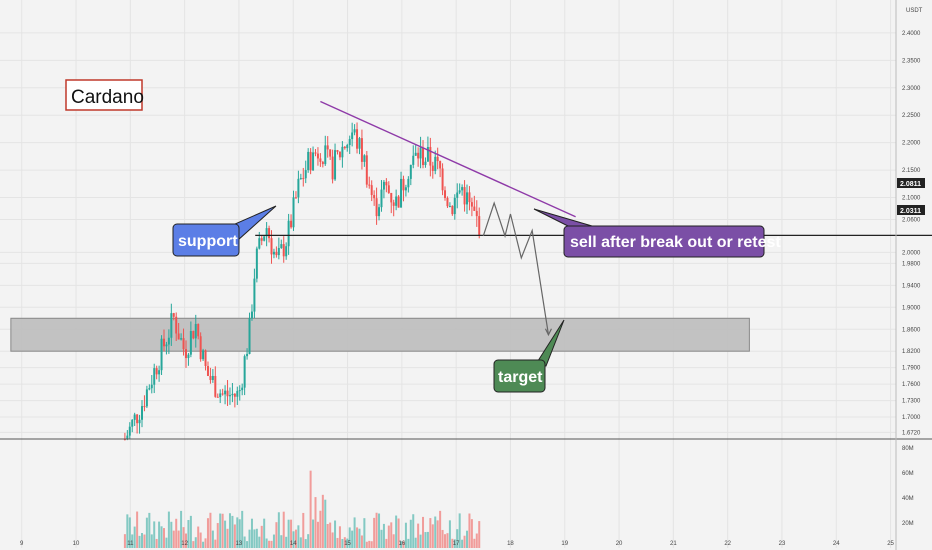  I want to click on target-callout: target, so click(529, 356).